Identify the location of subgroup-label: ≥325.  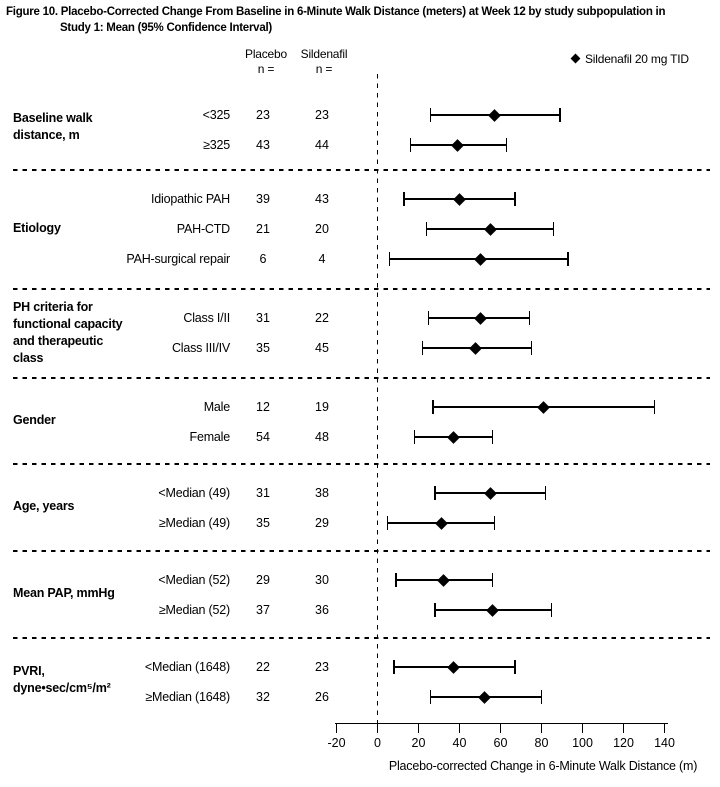
(216, 145).